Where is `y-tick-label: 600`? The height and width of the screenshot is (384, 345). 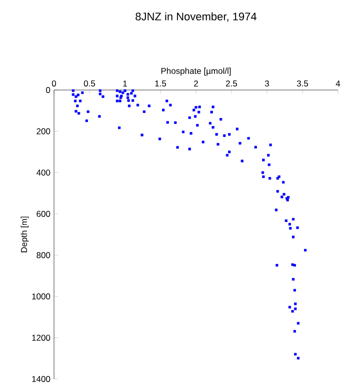 y-tick-label: 600 is located at coordinates (43, 213).